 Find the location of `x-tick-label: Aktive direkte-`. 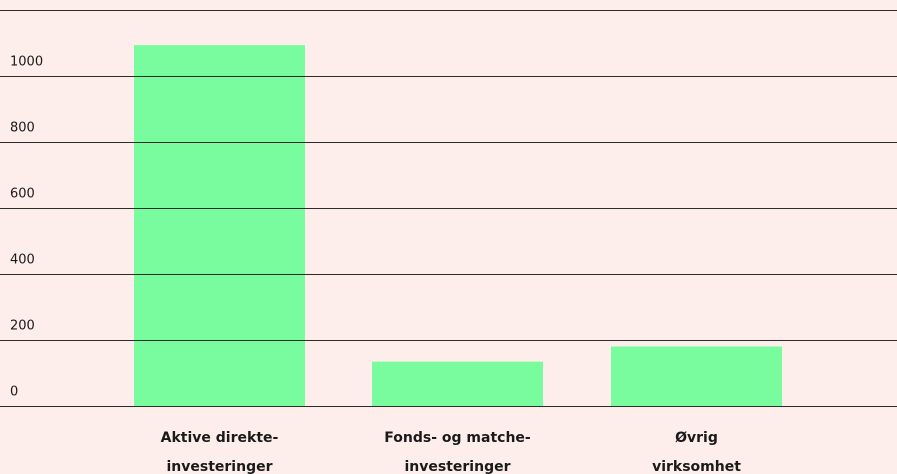

x-tick-label: Aktive direkte- is located at coordinates (220, 438).